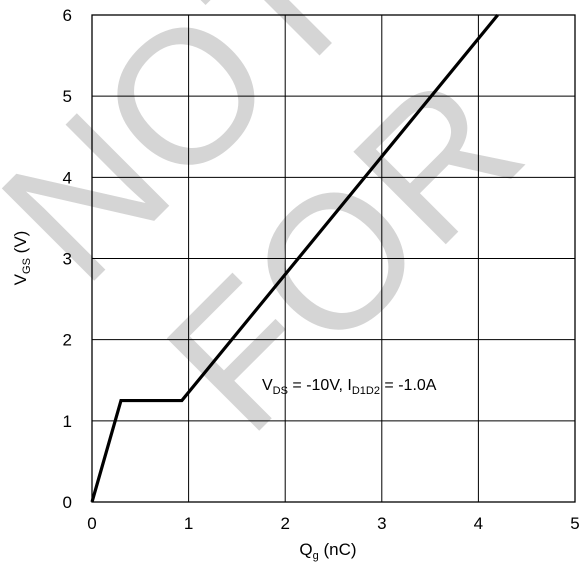 This screenshot has width=581, height=562. I want to click on y-tick-label: 2, so click(67, 340).